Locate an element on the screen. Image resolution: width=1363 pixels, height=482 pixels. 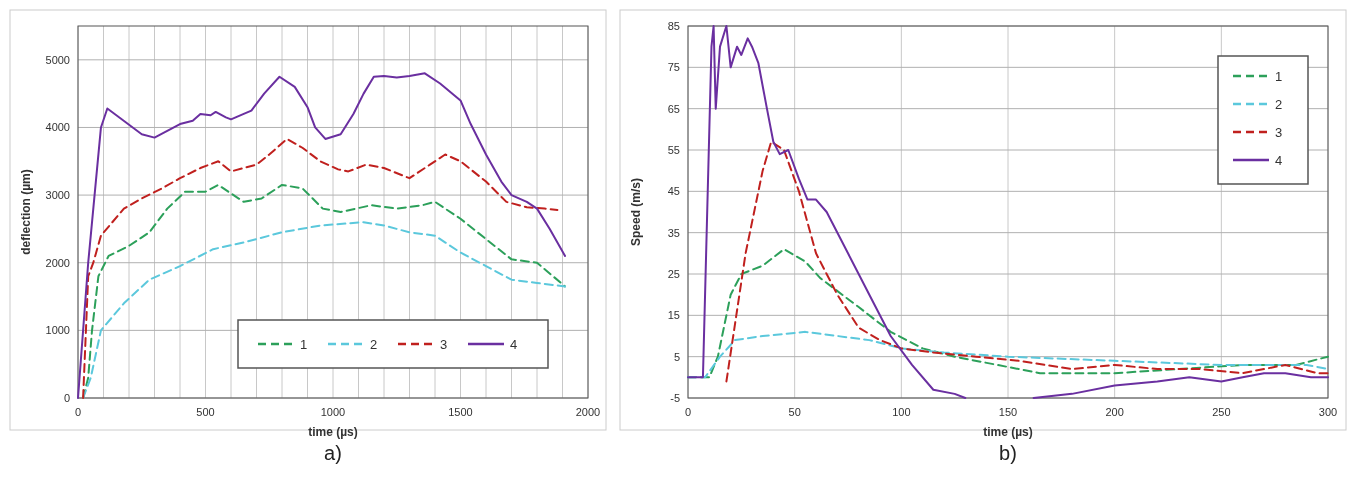
text: b) is located at coordinates (1008, 453).